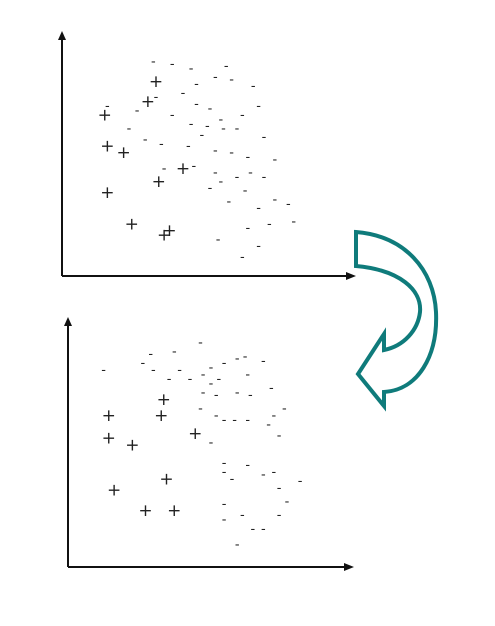 The width and height of the screenshot is (495, 626). Describe the element at coordinates (349, 567) in the screenshot. I see `x-axis-arrowhead-bottom` at that location.